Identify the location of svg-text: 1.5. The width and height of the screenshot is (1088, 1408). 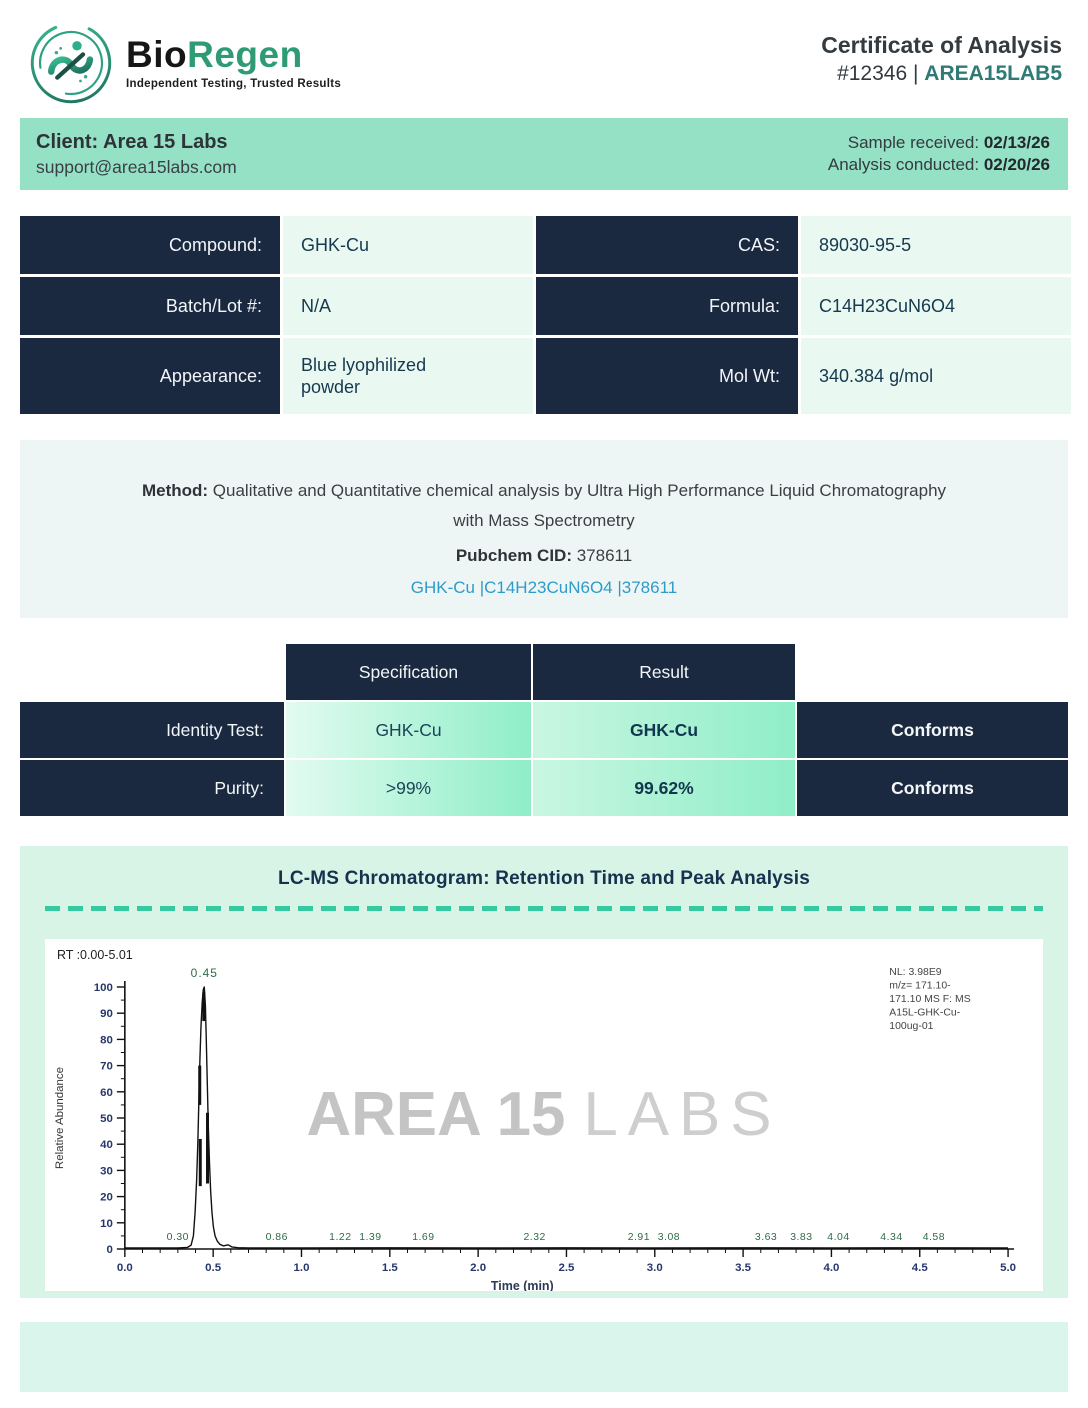
(390, 1268).